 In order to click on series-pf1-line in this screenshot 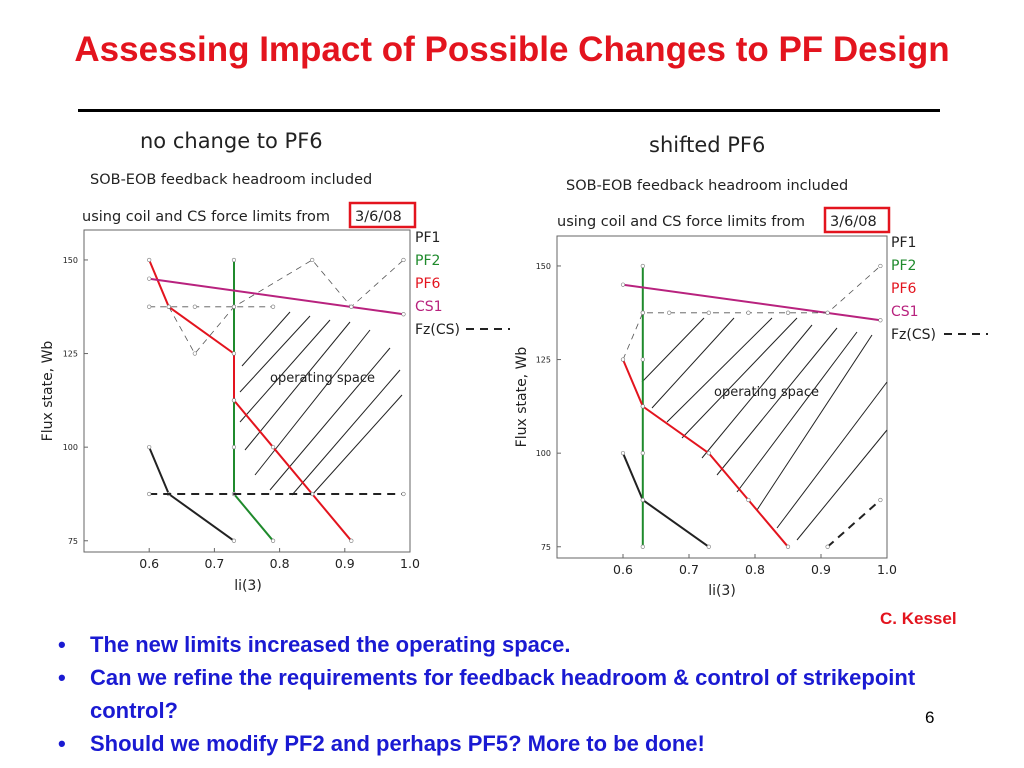, I will do `click(666, 500)`.